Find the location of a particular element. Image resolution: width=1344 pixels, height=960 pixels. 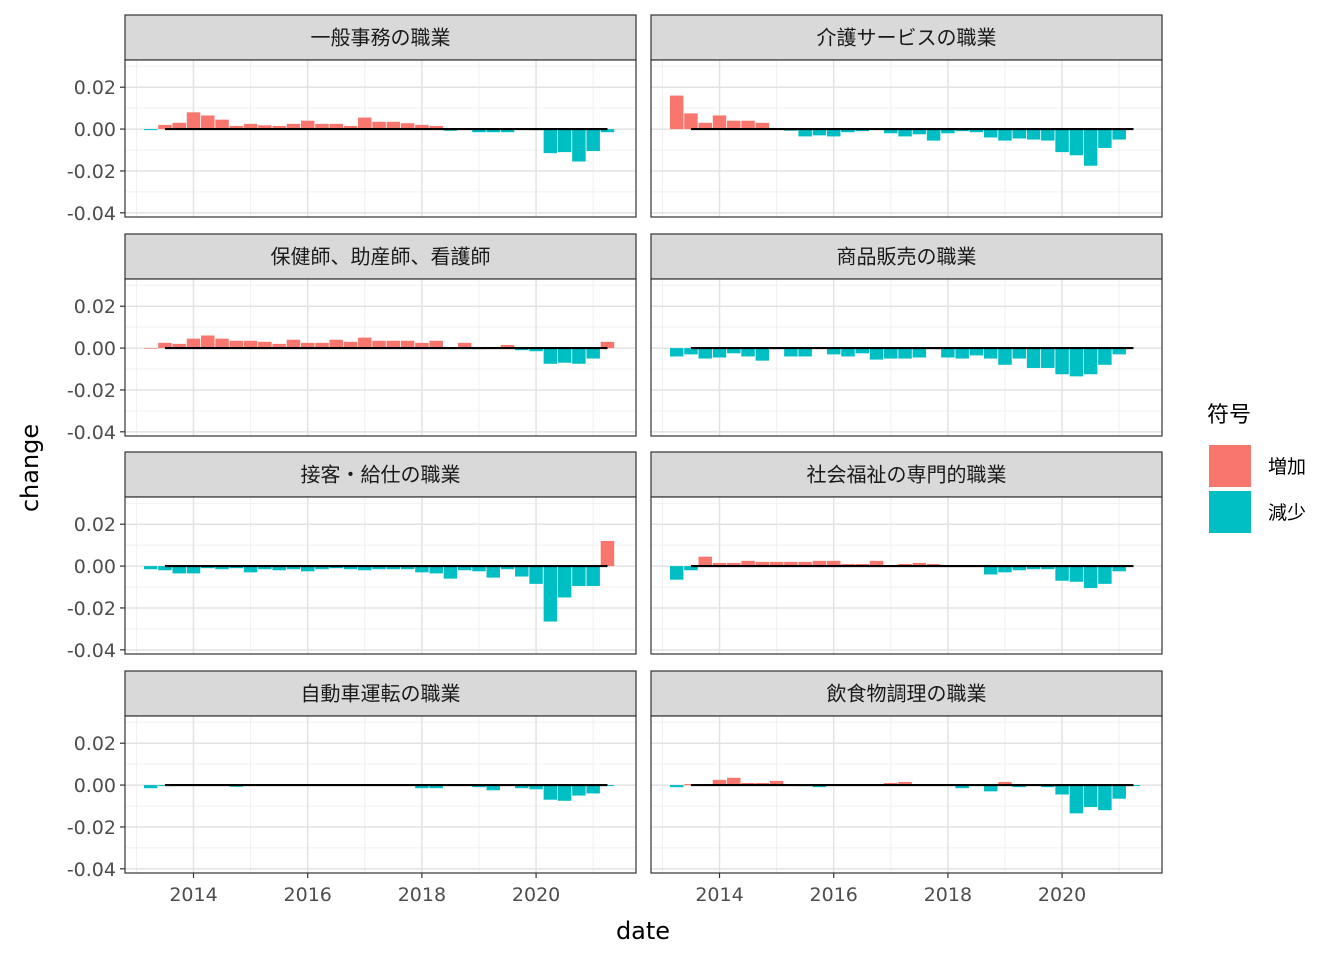

x-axis-title: date is located at coordinates (643, 931).